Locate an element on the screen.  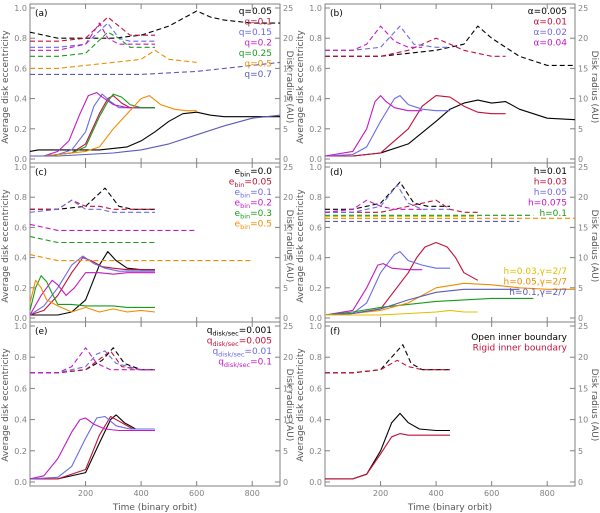
legend-entry: α=0.02 is located at coordinates (550, 33).